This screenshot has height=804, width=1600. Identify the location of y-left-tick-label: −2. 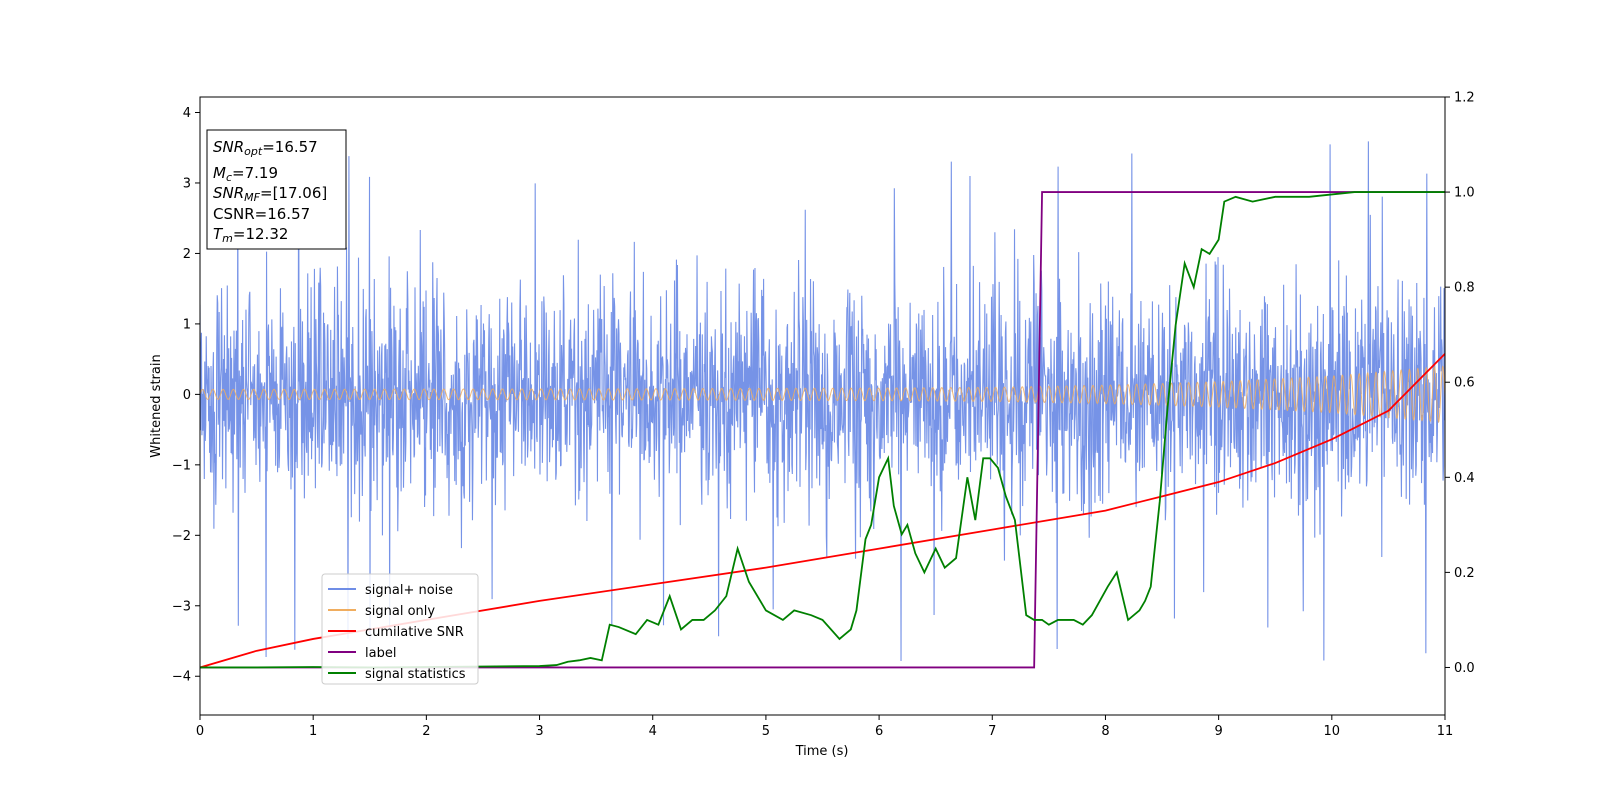
(181, 536).